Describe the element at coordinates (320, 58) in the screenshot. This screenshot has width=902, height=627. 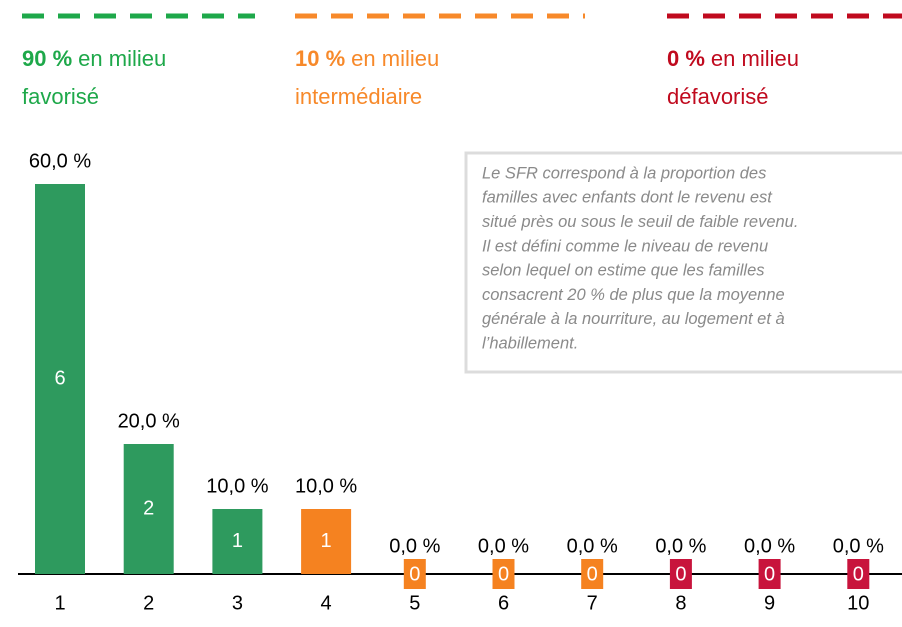
I see `legend-label: 10 %` at that location.